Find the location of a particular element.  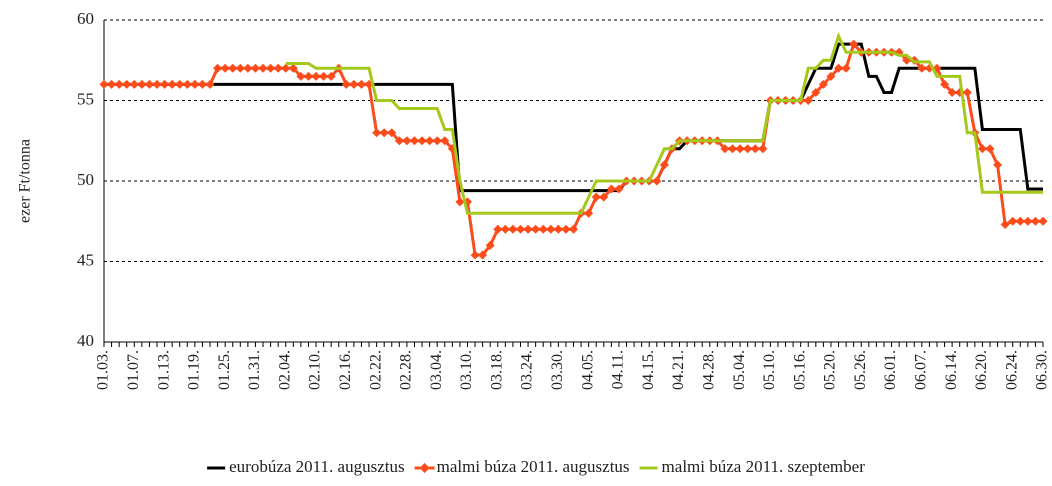

x-tick-label: 03.18. is located at coordinates (496, 370).